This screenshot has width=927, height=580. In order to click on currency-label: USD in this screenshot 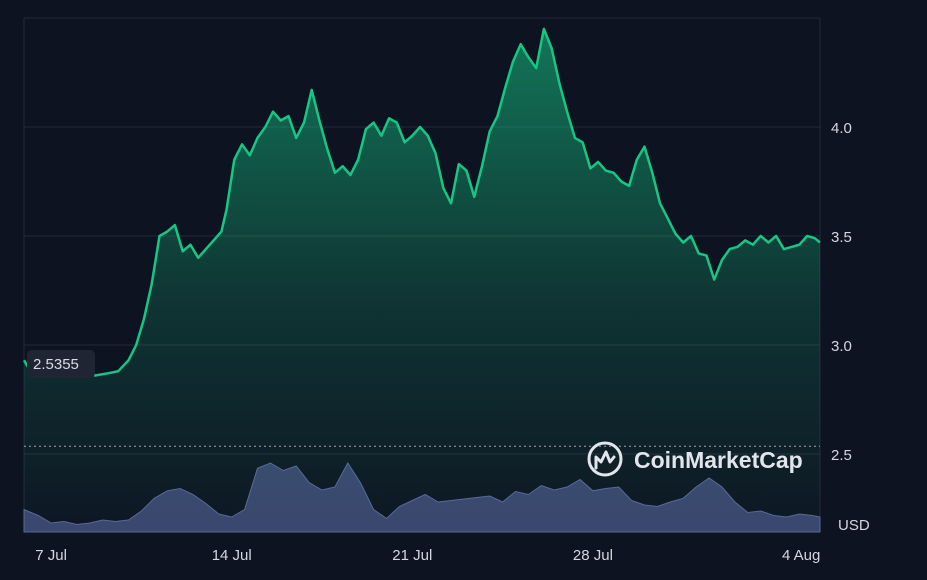, I will do `click(854, 525)`.